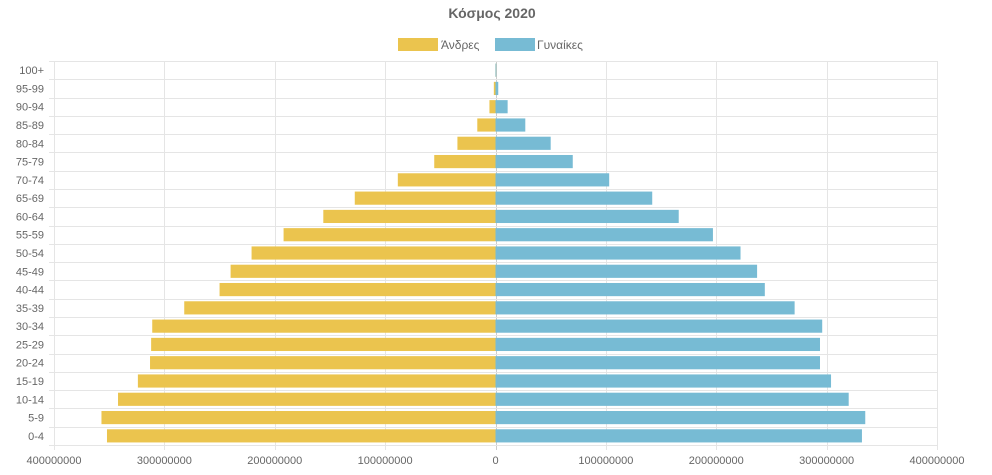  Describe the element at coordinates (30, 272) in the screenshot. I see `y-tick-label: 45-49` at that location.